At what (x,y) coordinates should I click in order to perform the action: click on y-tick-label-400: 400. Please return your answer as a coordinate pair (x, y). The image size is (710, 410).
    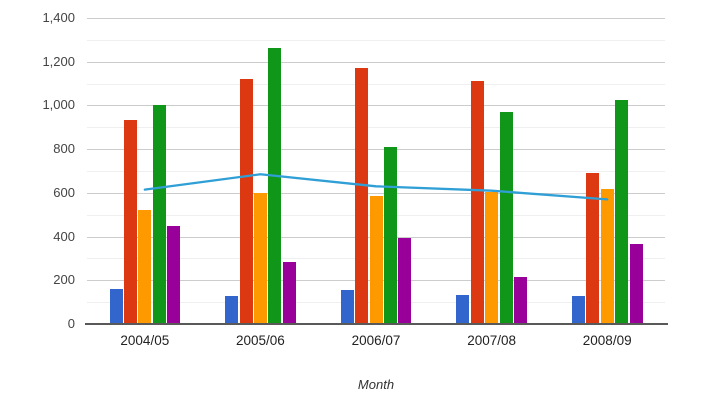
    Looking at the image, I should click on (64, 236).